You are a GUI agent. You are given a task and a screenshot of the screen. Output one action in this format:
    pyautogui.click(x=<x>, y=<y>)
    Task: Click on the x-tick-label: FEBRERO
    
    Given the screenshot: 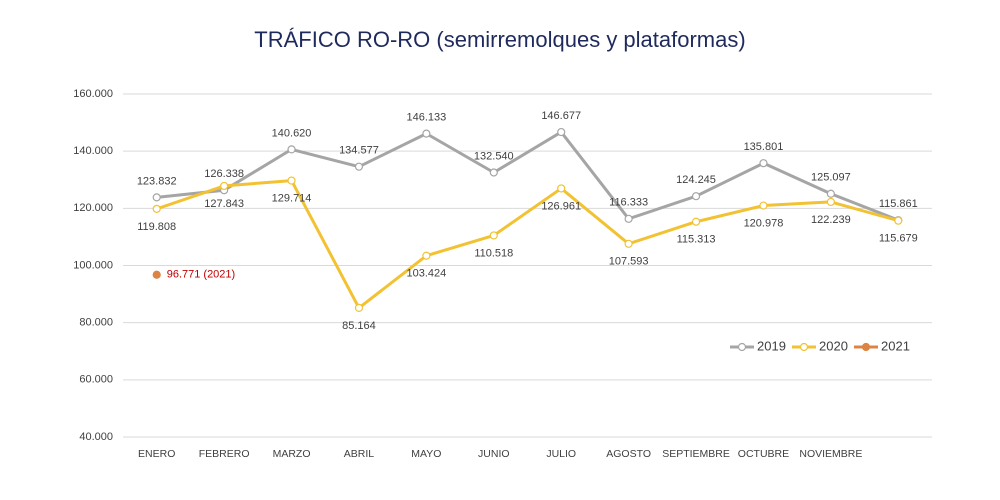 What is the action you would take?
    pyautogui.click(x=224, y=454)
    